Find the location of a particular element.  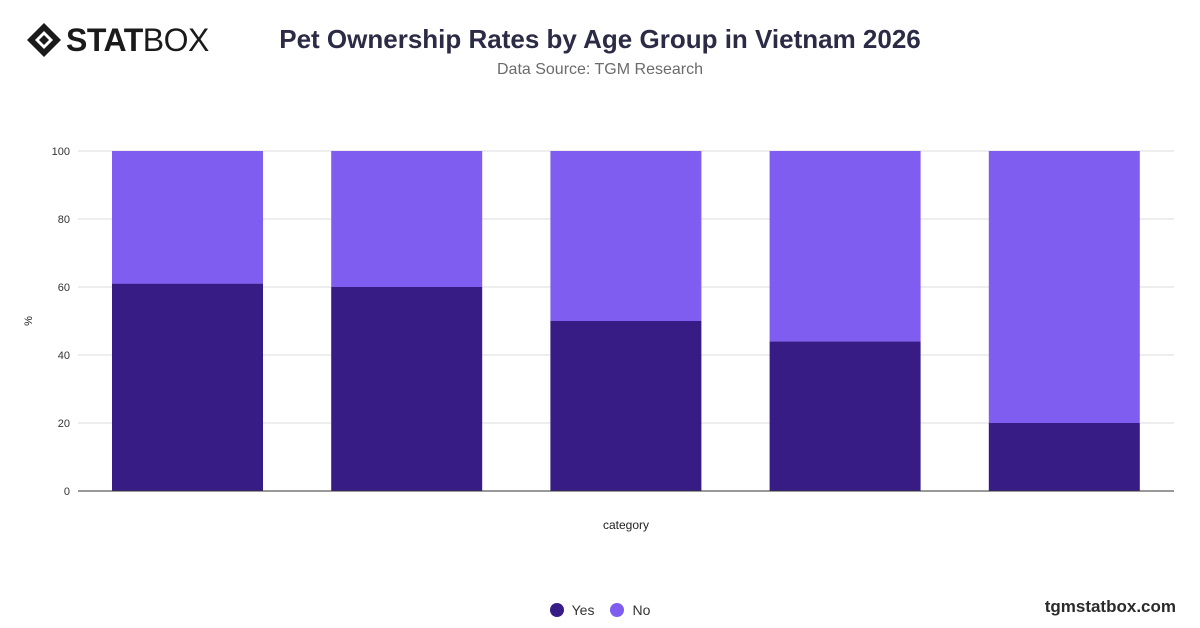

brand-logo: STATBOX is located at coordinates (117, 40).